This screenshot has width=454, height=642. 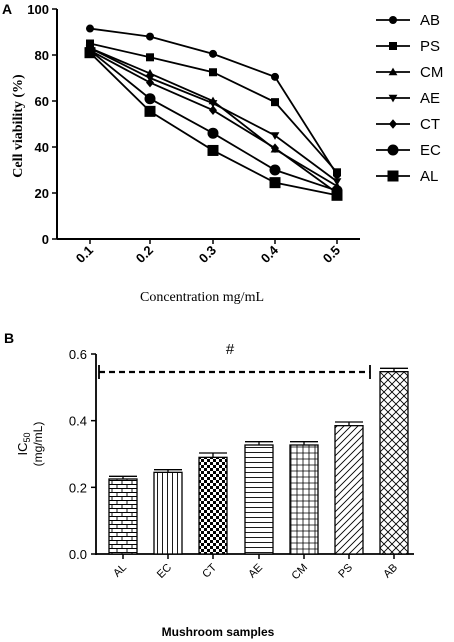 What do you see at coordinates (394, 463) in the screenshot?
I see `bar-ab` at bounding box center [394, 463].